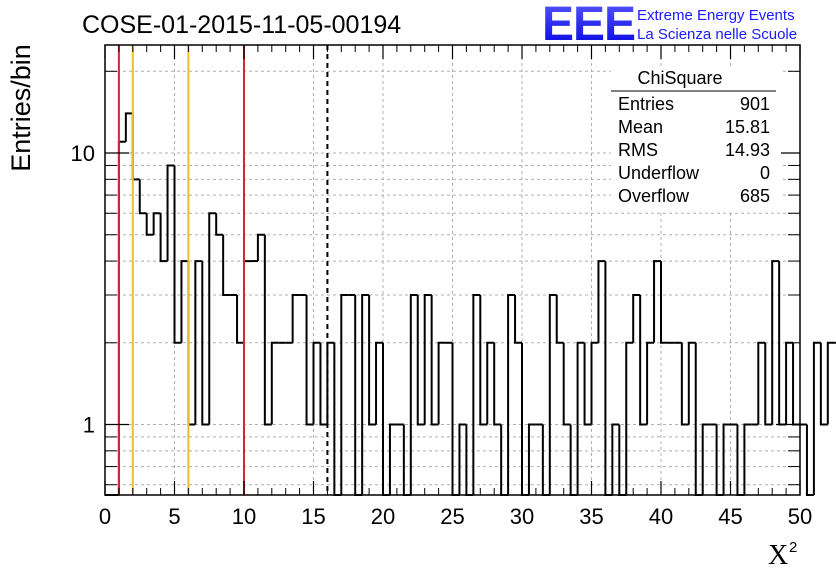 This screenshot has width=836, height=572. What do you see at coordinates (241, 25) in the screenshot?
I see `chart-title: COSE-01-2015-11-05-00194` at bounding box center [241, 25].